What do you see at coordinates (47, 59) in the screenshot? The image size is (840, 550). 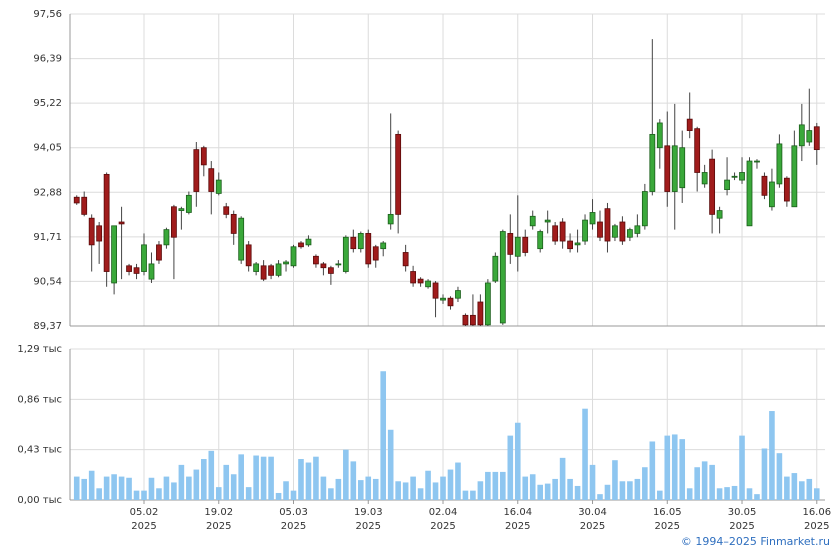 I see `y-tick-label: 96,39` at bounding box center [47, 59].